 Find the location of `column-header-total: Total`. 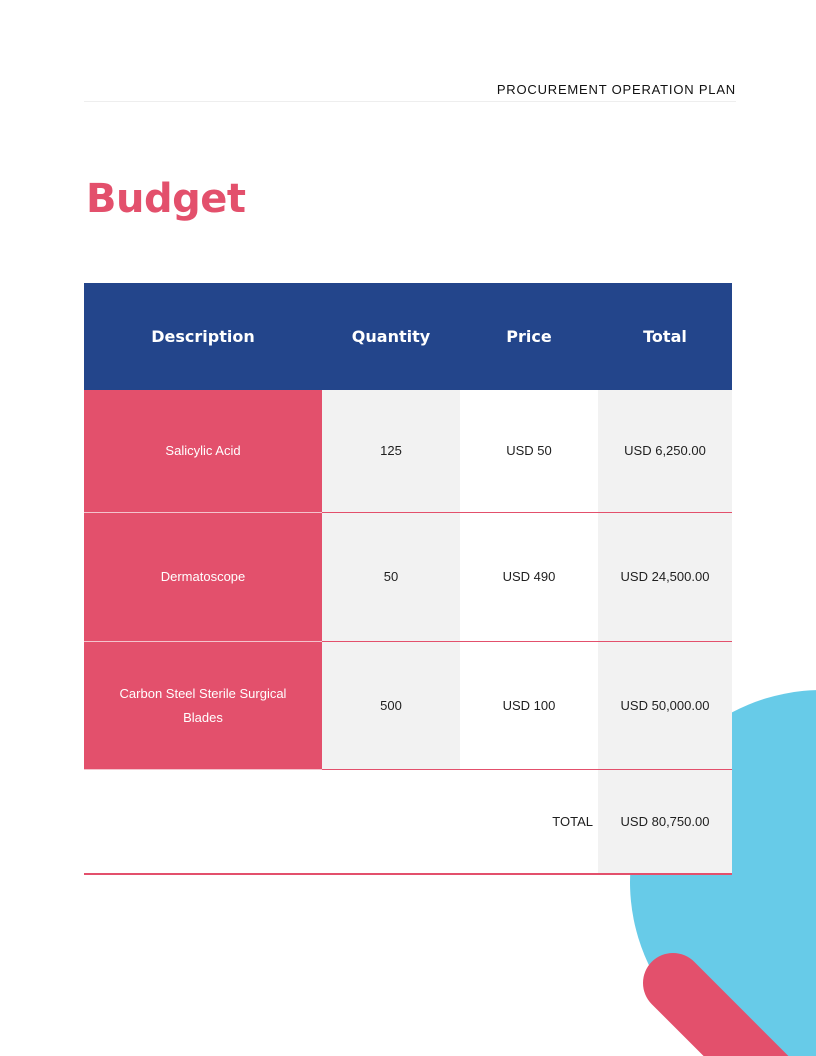

column-header-total: Total is located at coordinates (665, 336).